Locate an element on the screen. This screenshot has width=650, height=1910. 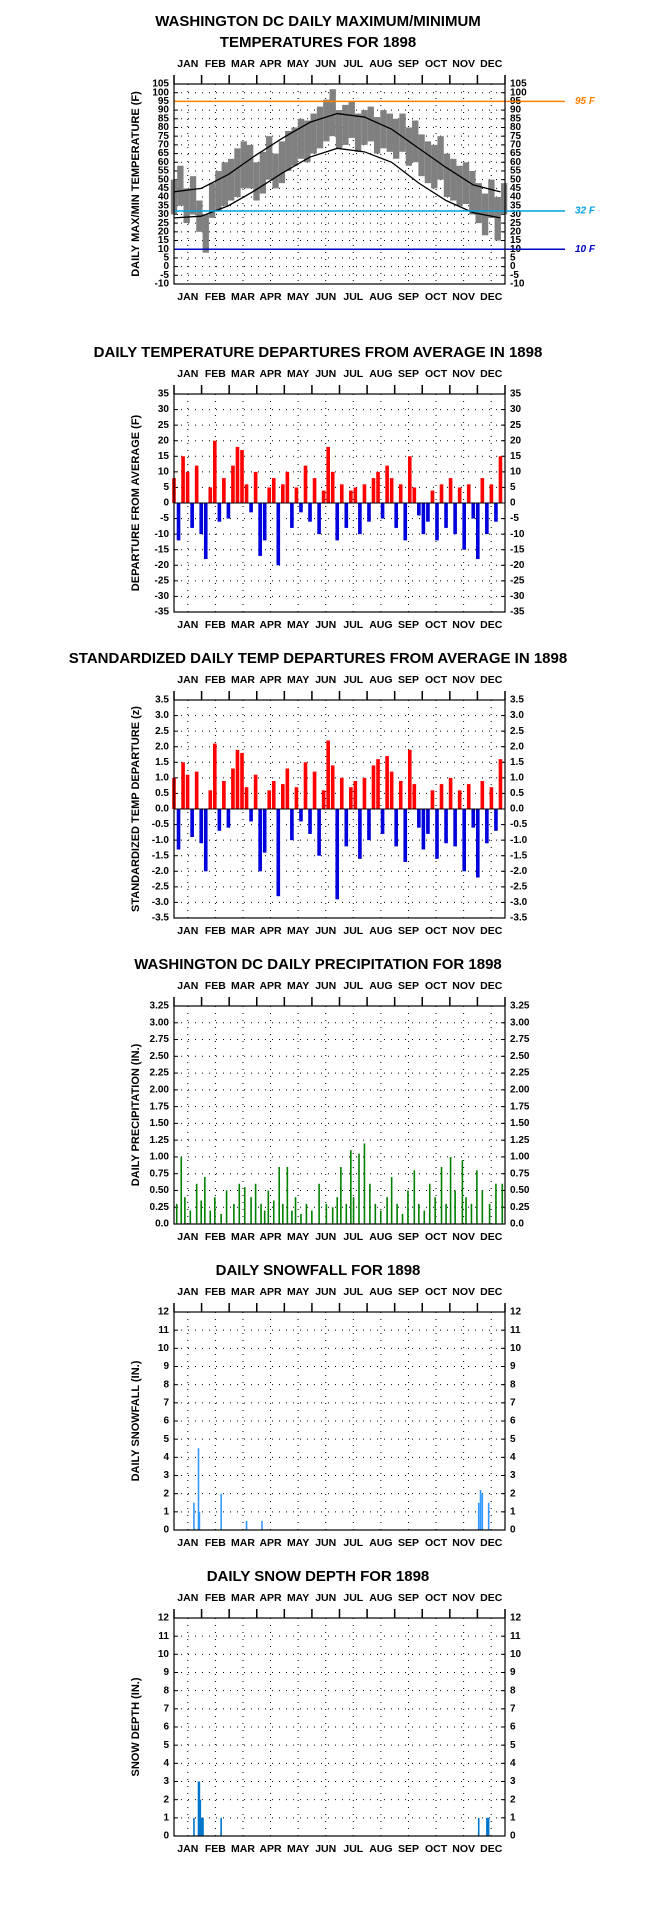
y-tick-label: 3 is located at coordinates (166, 1781).